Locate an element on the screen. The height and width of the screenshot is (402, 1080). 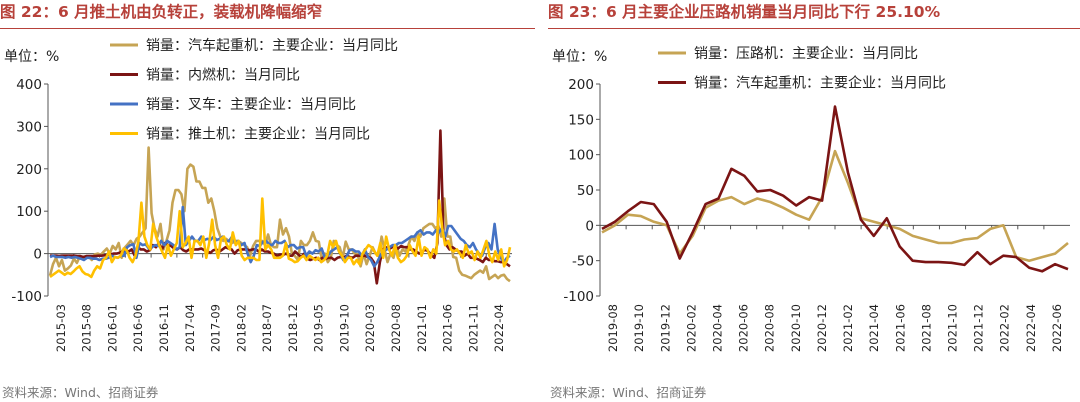
legend-label-1: 销量：汽车起重机：主要企业：当月同比 is located at coordinates (272, 45).